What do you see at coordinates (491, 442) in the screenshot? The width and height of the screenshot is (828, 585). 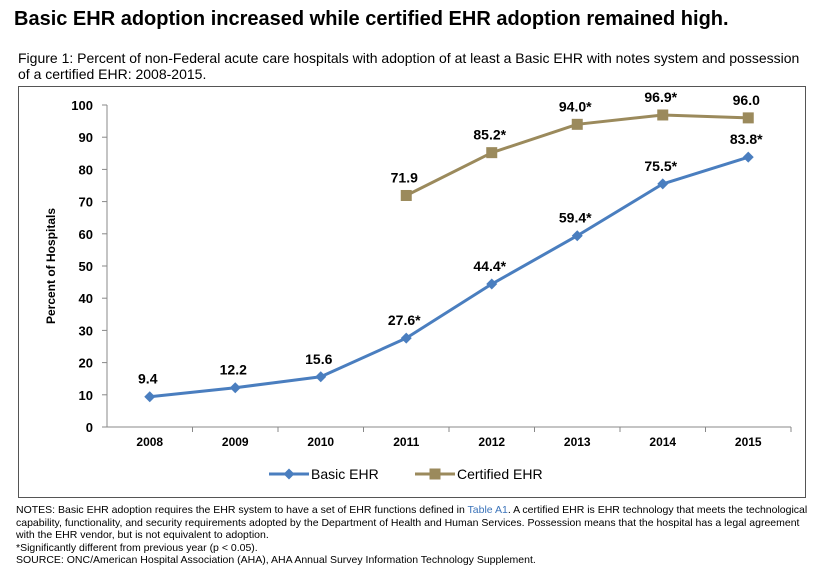 I see `x-tick-label: 2012` at bounding box center [491, 442].